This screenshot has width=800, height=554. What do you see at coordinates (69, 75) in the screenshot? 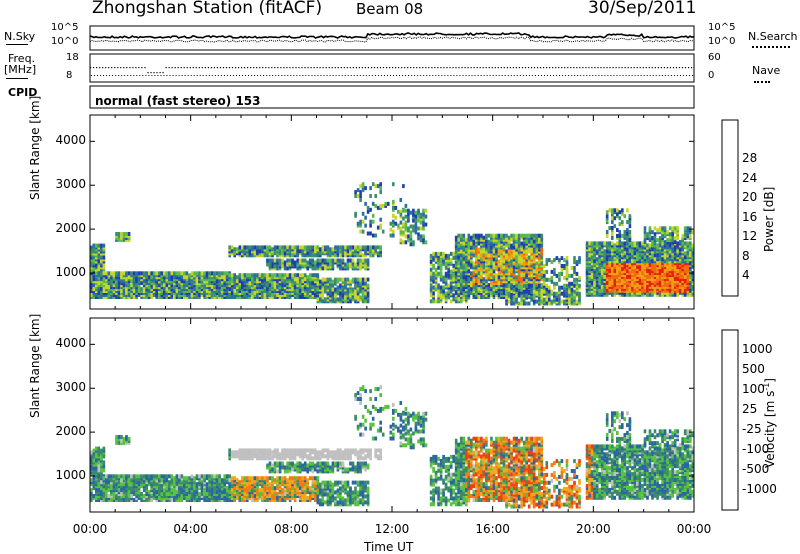
I see `freq-tick-bottom: 8` at bounding box center [69, 75].